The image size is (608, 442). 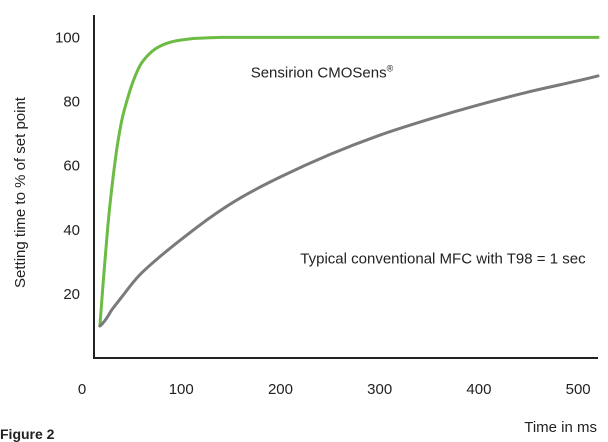 I want to click on x-tick-labels: 0 100 200 300 400 500, so click(x=334, y=389).